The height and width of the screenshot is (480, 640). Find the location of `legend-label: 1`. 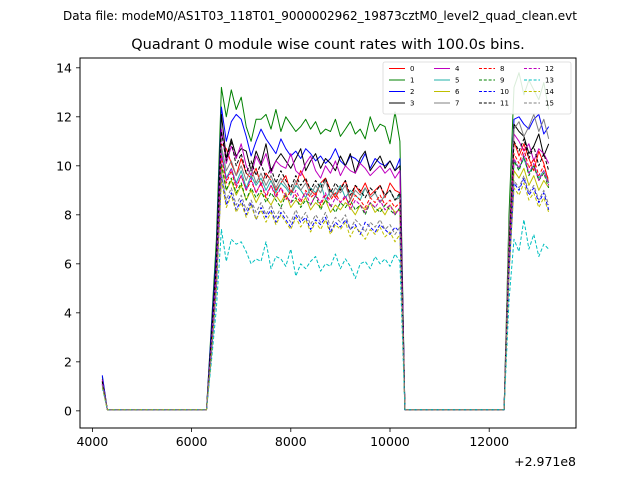

legend-label: 1 is located at coordinates (412, 81).